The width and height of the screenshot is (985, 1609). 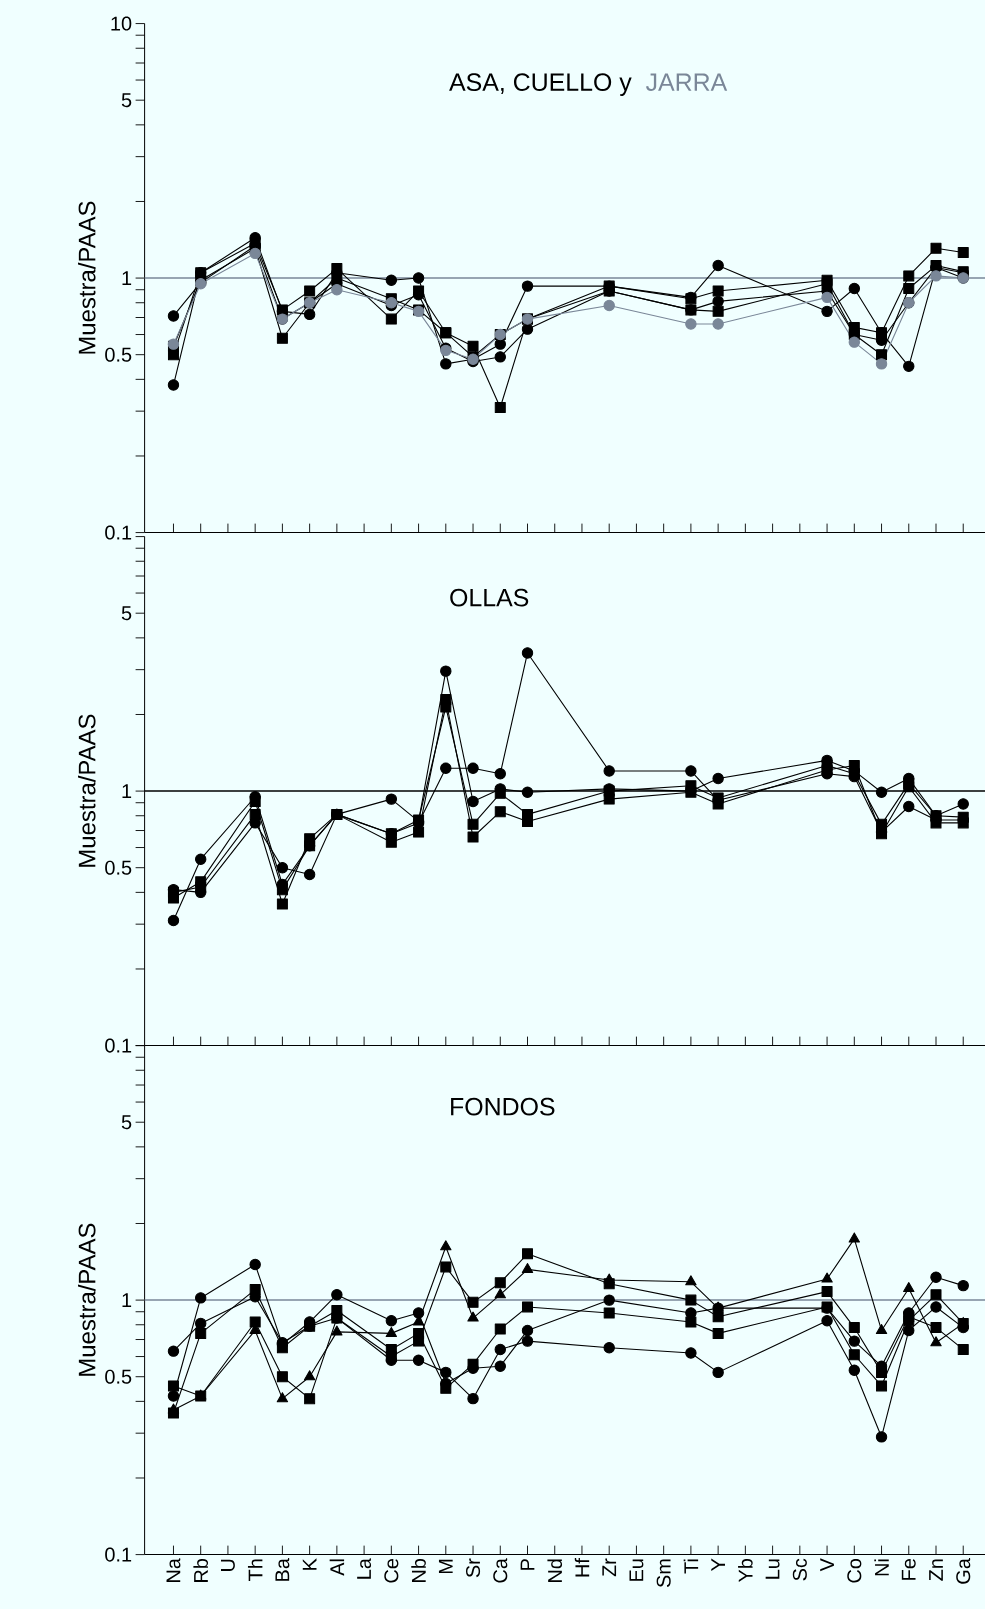 I want to click on text: FONDOS, so click(x=503, y=1106).